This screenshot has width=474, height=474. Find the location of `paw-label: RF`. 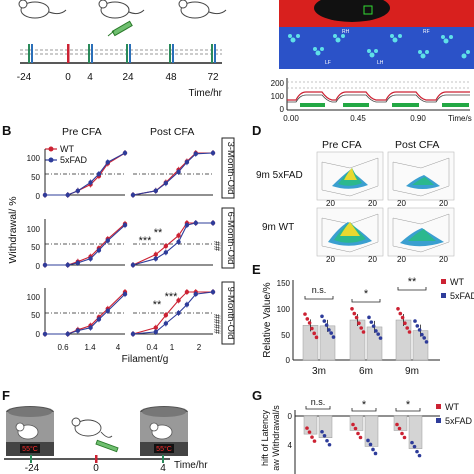

paw-label: RF is located at coordinates (426, 32).